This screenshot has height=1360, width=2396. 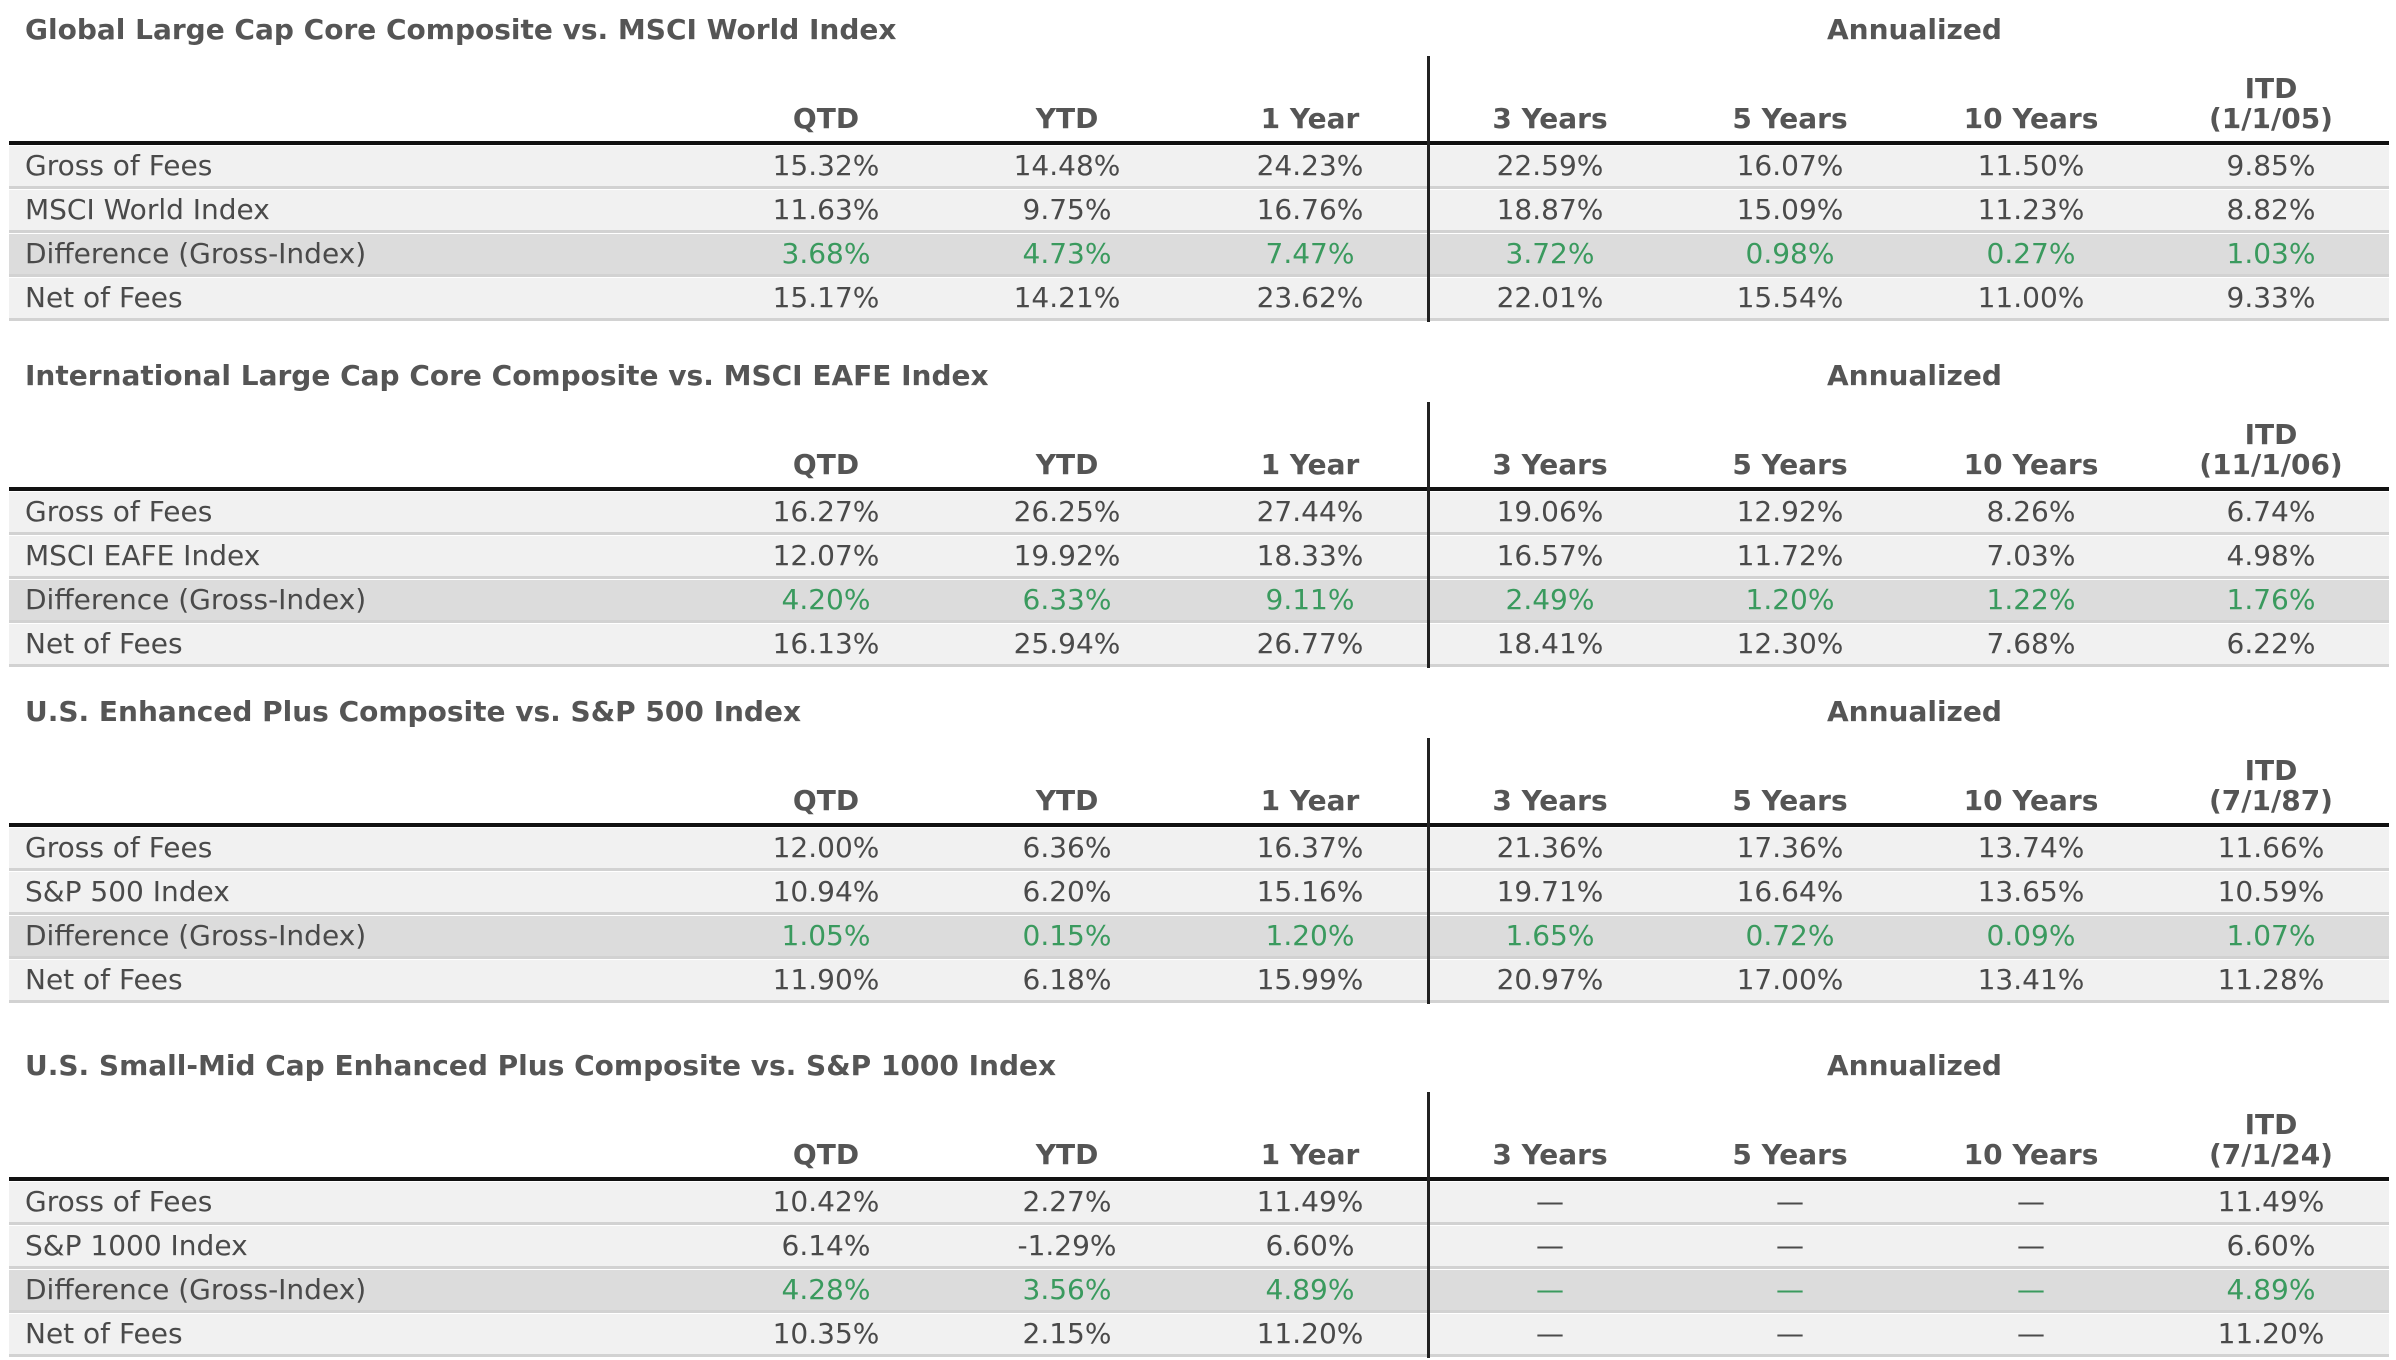 What do you see at coordinates (2271, 118) in the screenshot?
I see `itd-inception-date: (1/1/05)` at bounding box center [2271, 118].